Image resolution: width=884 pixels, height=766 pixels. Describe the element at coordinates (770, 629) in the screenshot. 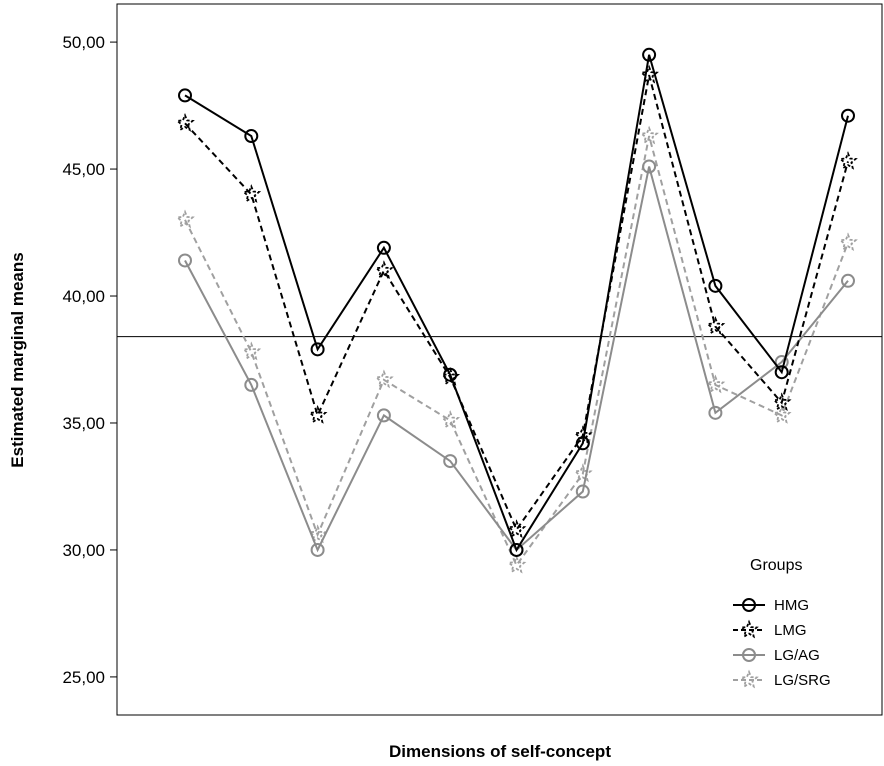

I see `legend-item: LMG` at that location.